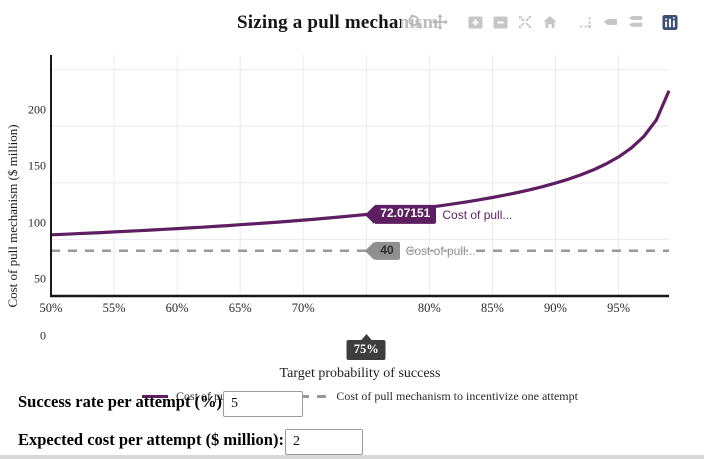  What do you see at coordinates (114, 308) in the screenshot?
I see `x-tick-label: 55%` at bounding box center [114, 308].